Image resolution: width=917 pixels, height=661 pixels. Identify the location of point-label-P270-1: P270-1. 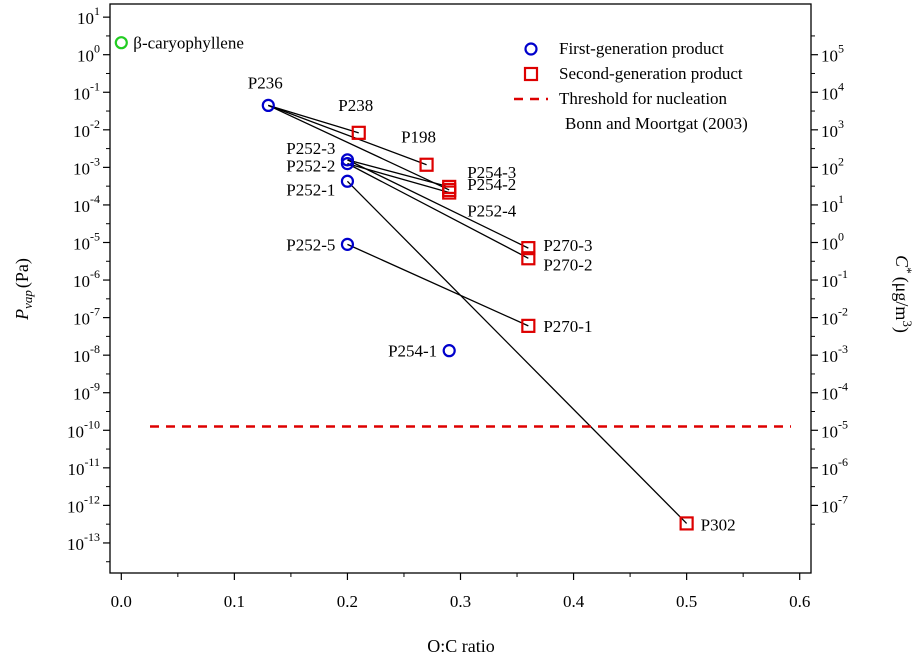
(567, 326).